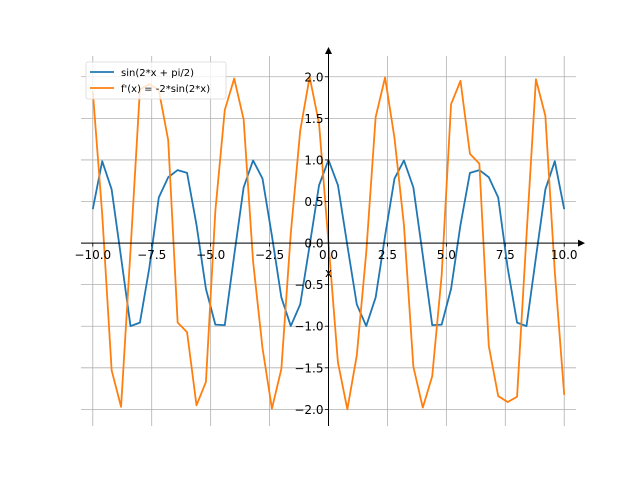  What do you see at coordinates (581, 243) in the screenshot?
I see `x-axis-arrow-icon` at bounding box center [581, 243].